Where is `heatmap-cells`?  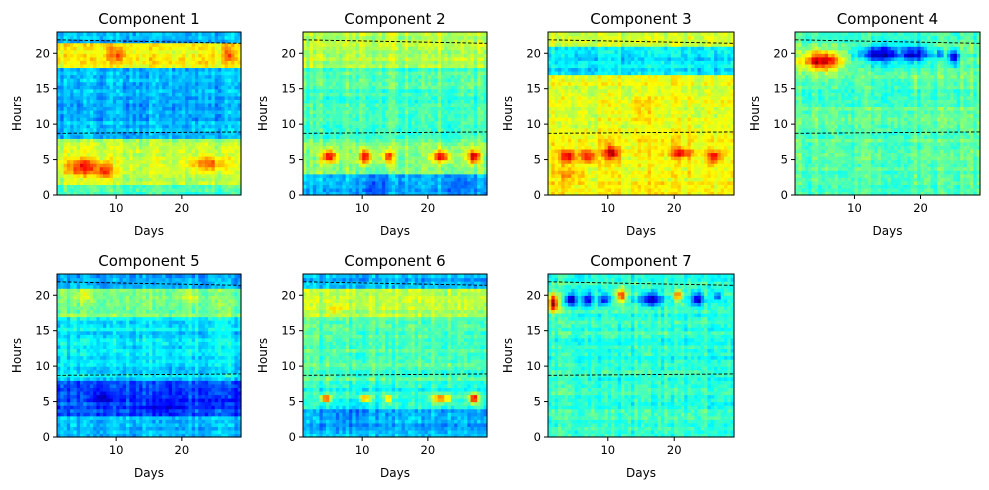
heatmap-cells is located at coordinates (395, 114).